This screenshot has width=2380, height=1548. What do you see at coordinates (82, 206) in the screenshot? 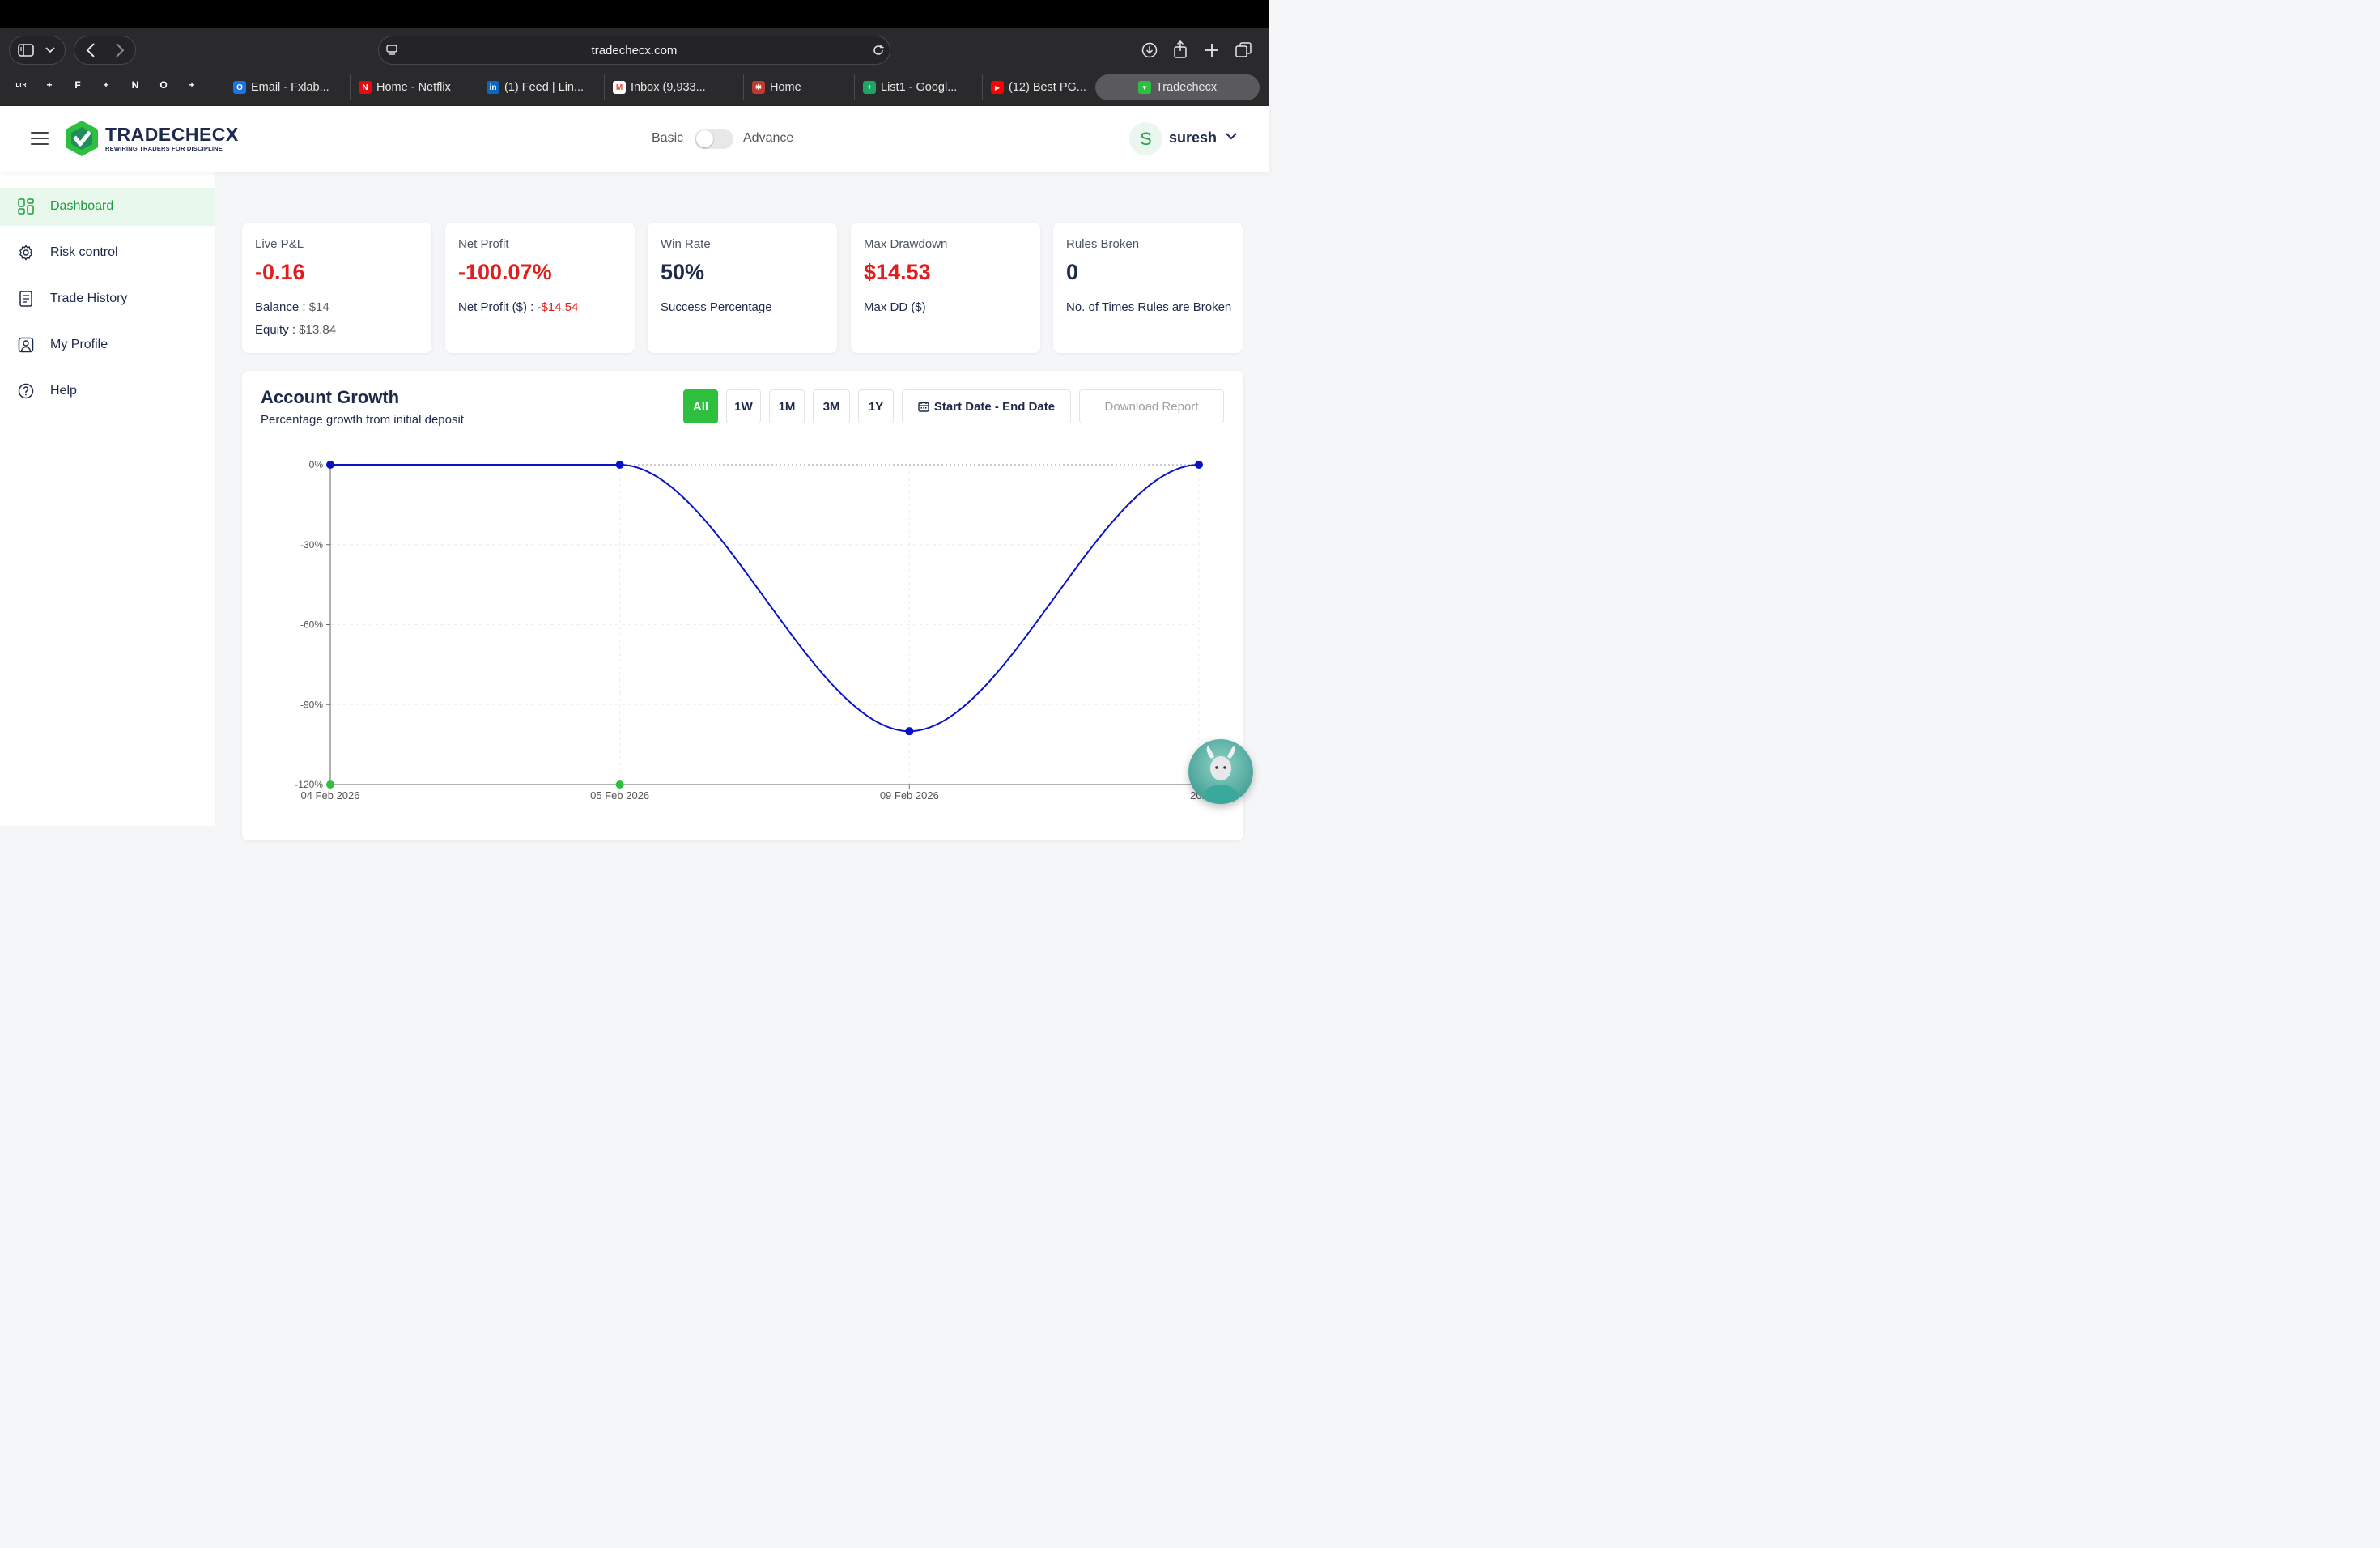
I see `sidebar-item-label: Dashboard` at bounding box center [82, 206].